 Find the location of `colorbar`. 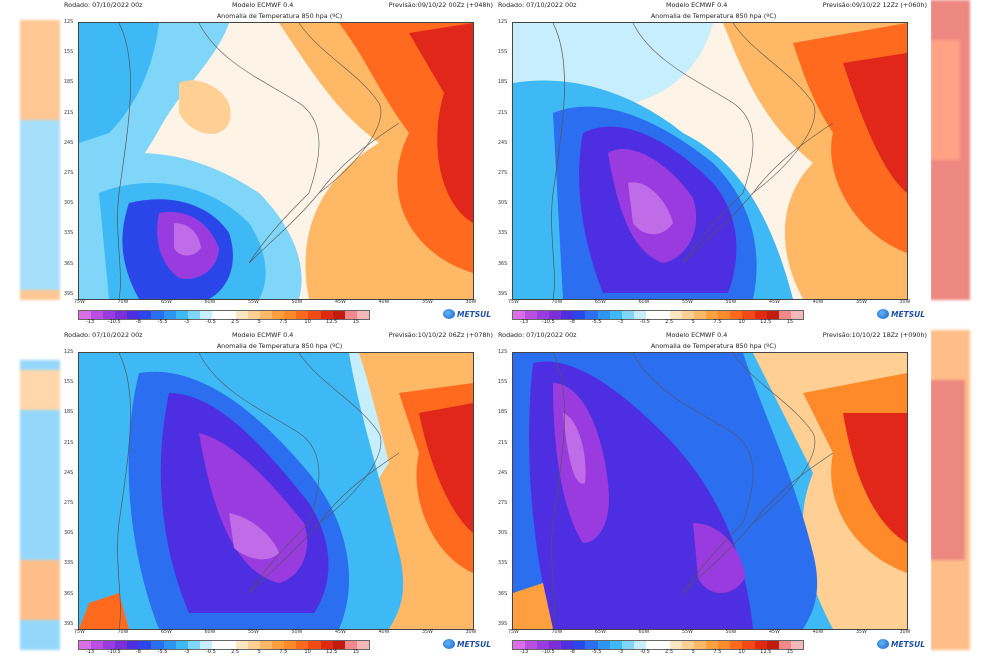

colorbar is located at coordinates (658, 315).